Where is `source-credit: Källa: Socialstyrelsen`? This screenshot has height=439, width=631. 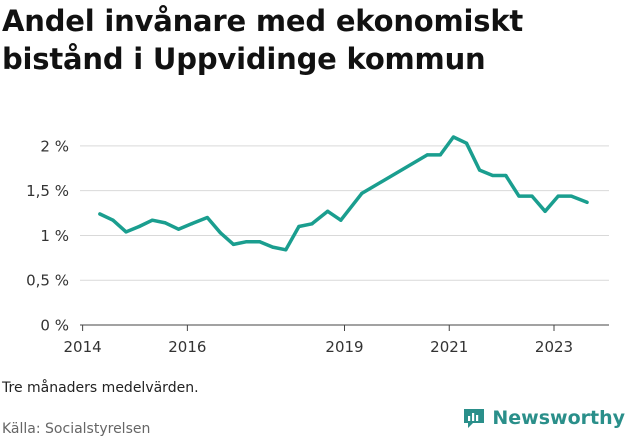 source-credit: Källa: Socialstyrelsen is located at coordinates (76, 429).